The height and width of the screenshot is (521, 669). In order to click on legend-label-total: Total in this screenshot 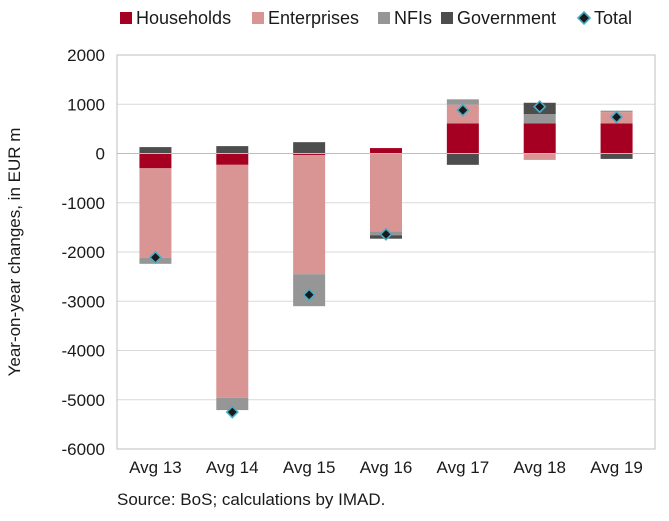, I will do `click(613, 18)`.